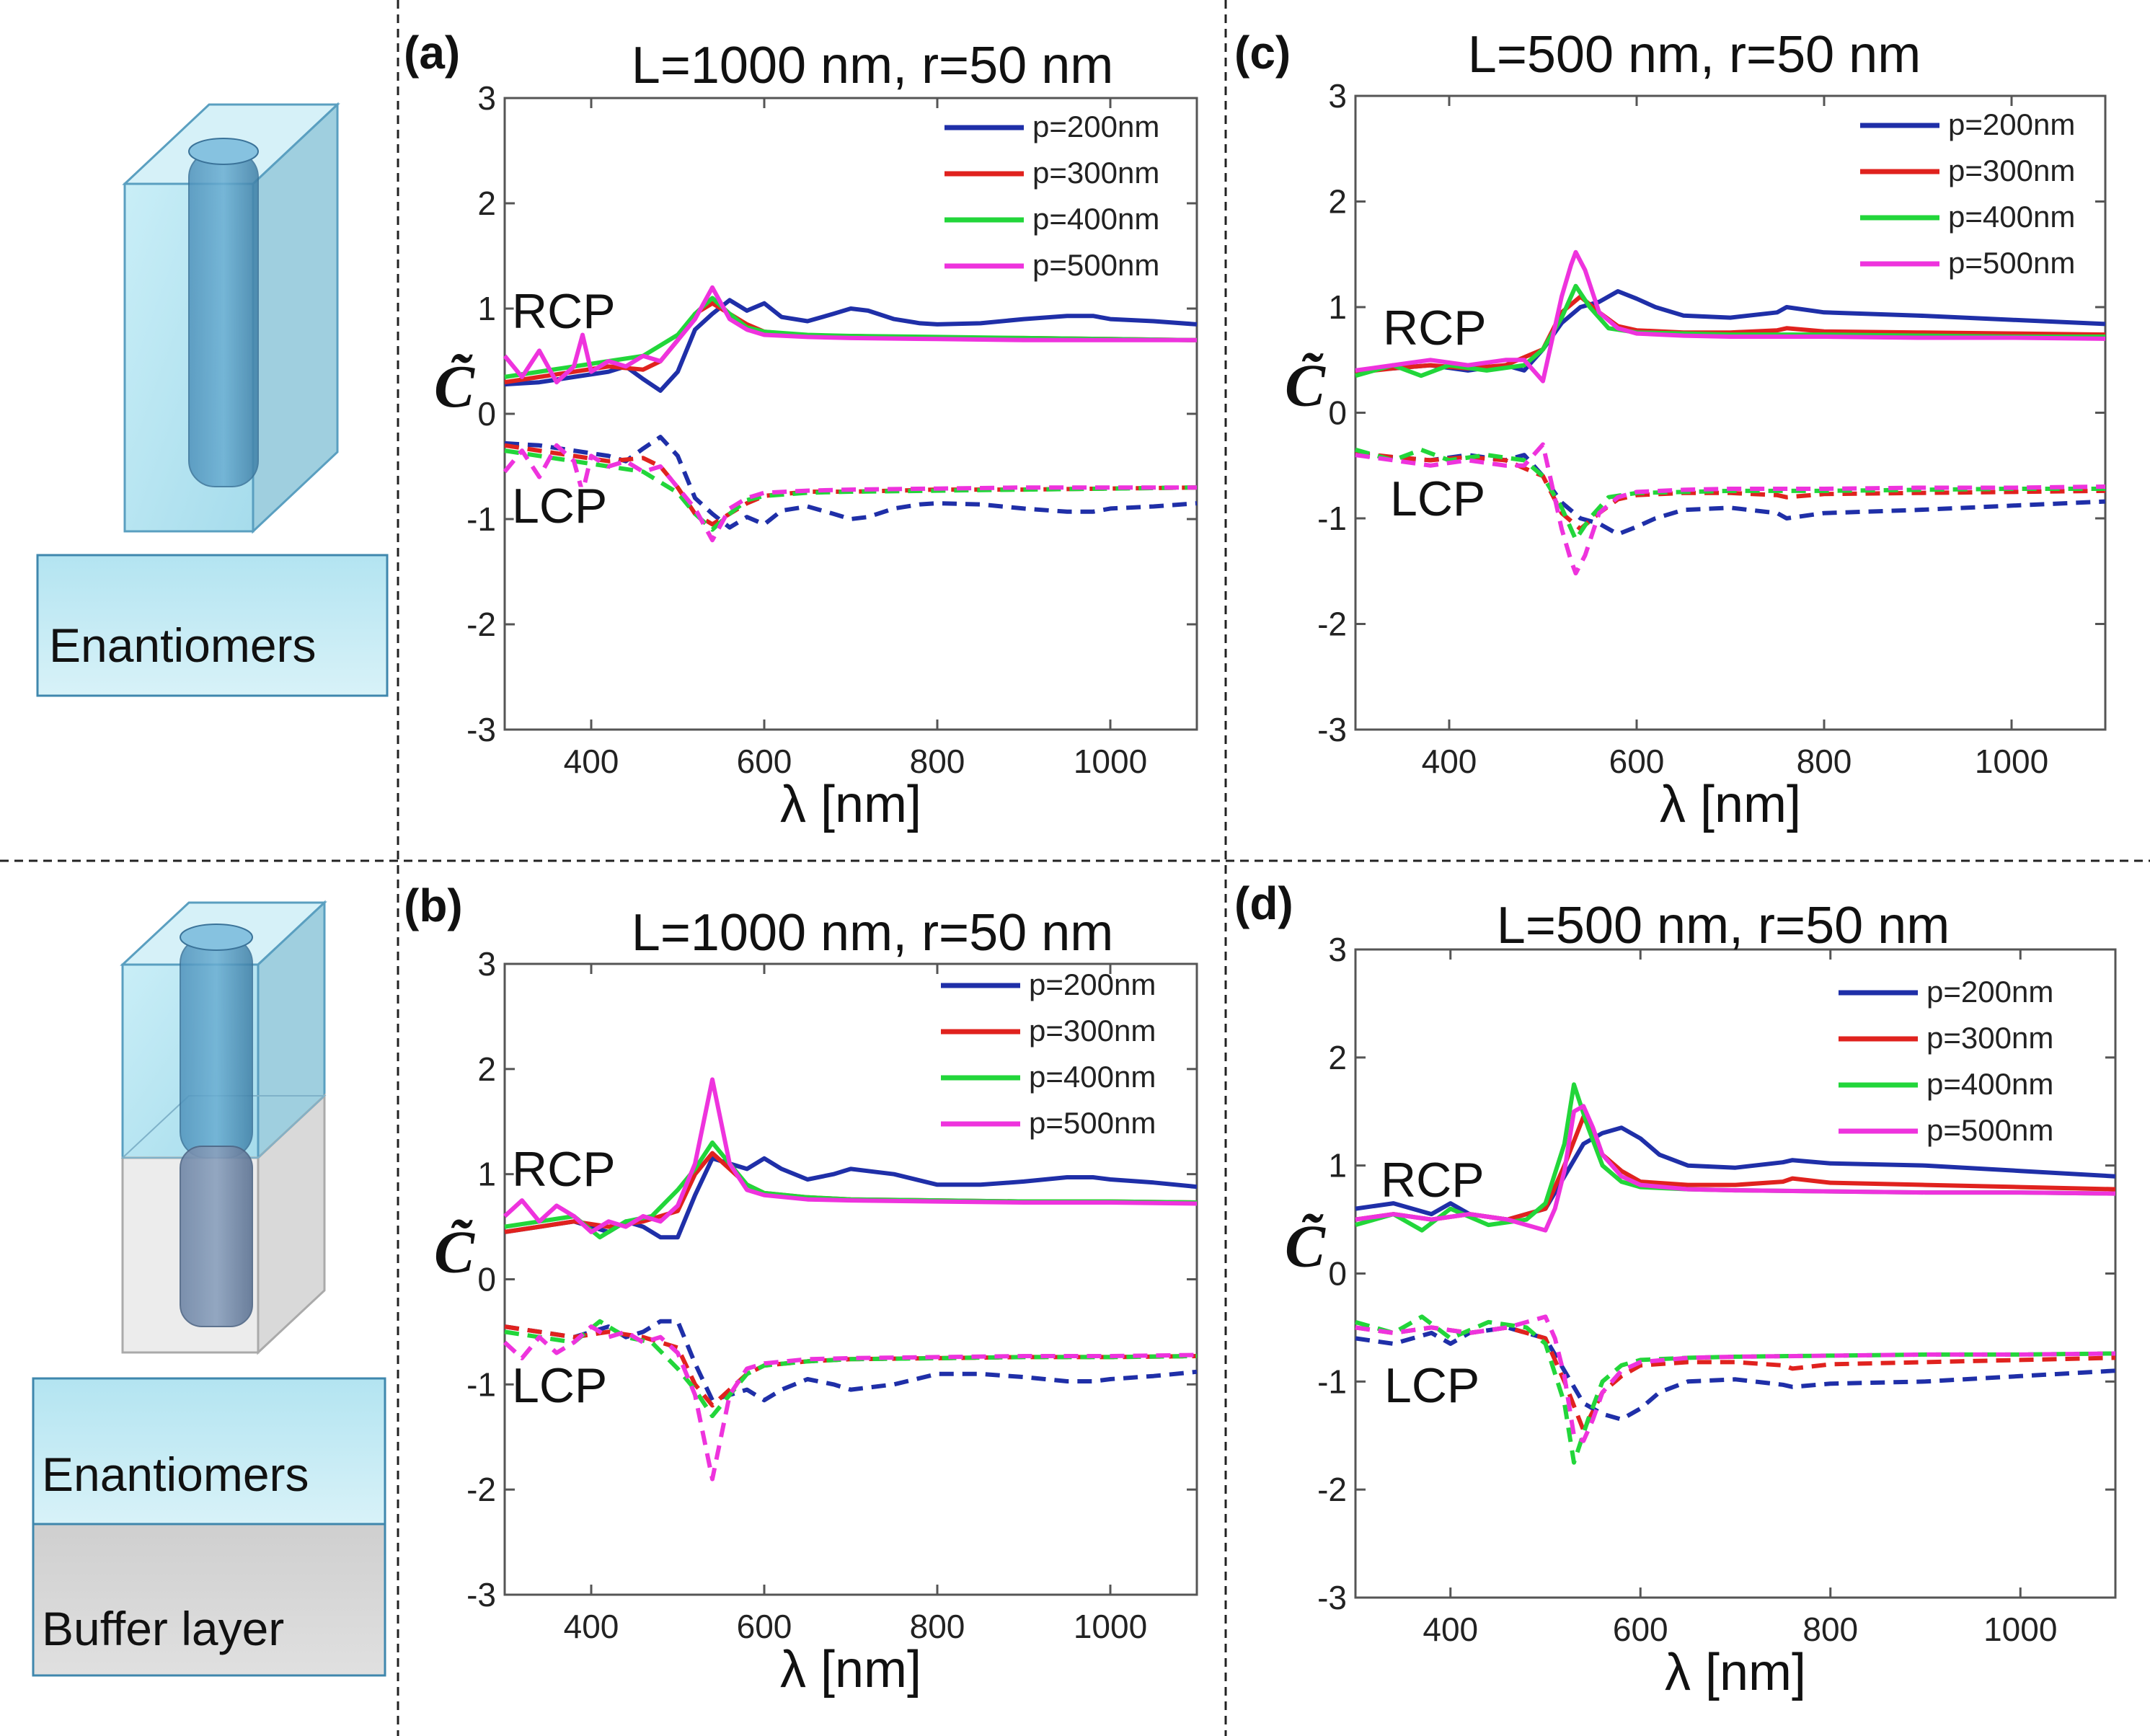 The height and width of the screenshot is (1736, 2150). What do you see at coordinates (163, 1628) in the screenshot?
I see `buffer-layer-label: Buffer layer` at bounding box center [163, 1628].